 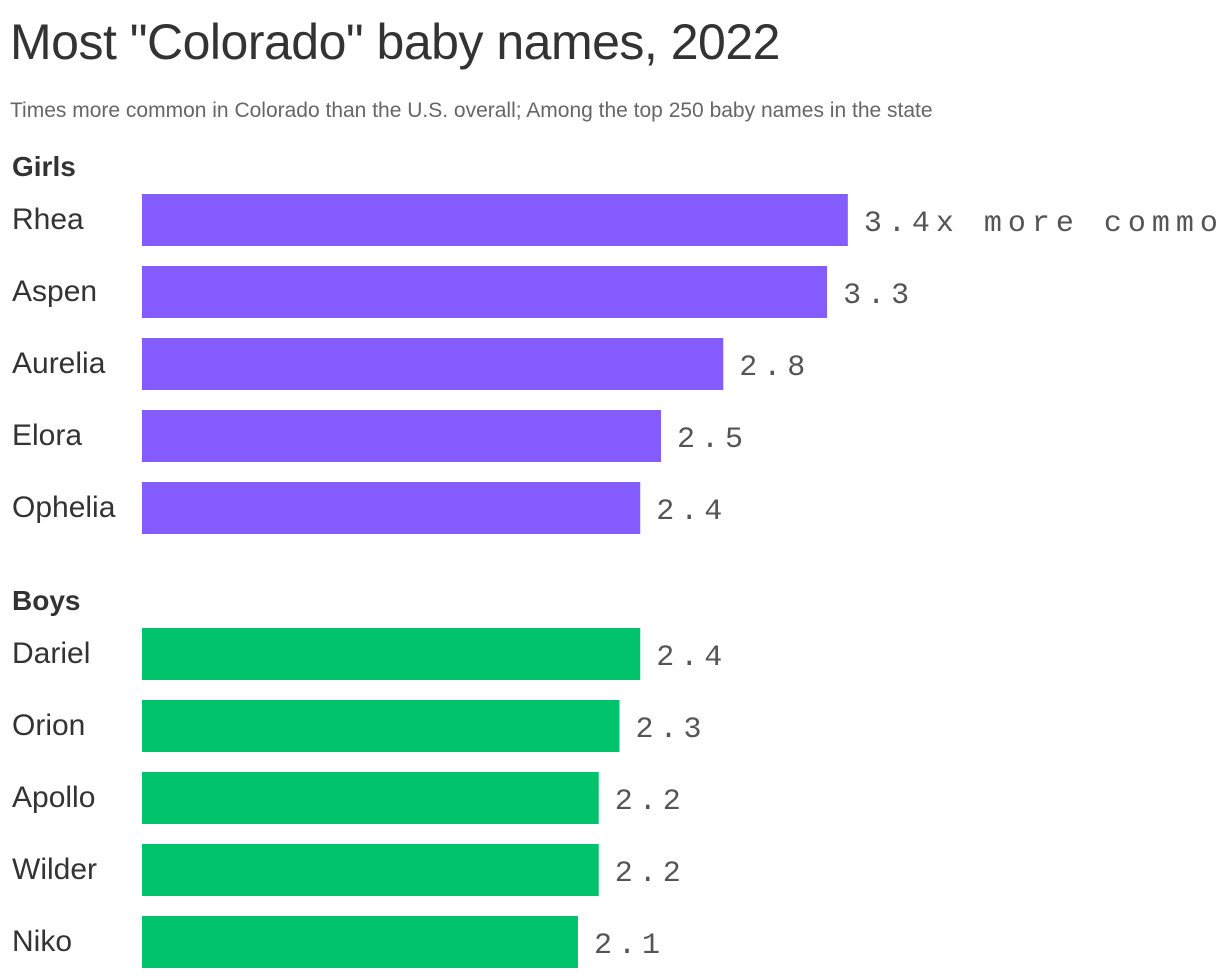 I want to click on value-label: 3.3, so click(x=879, y=296).